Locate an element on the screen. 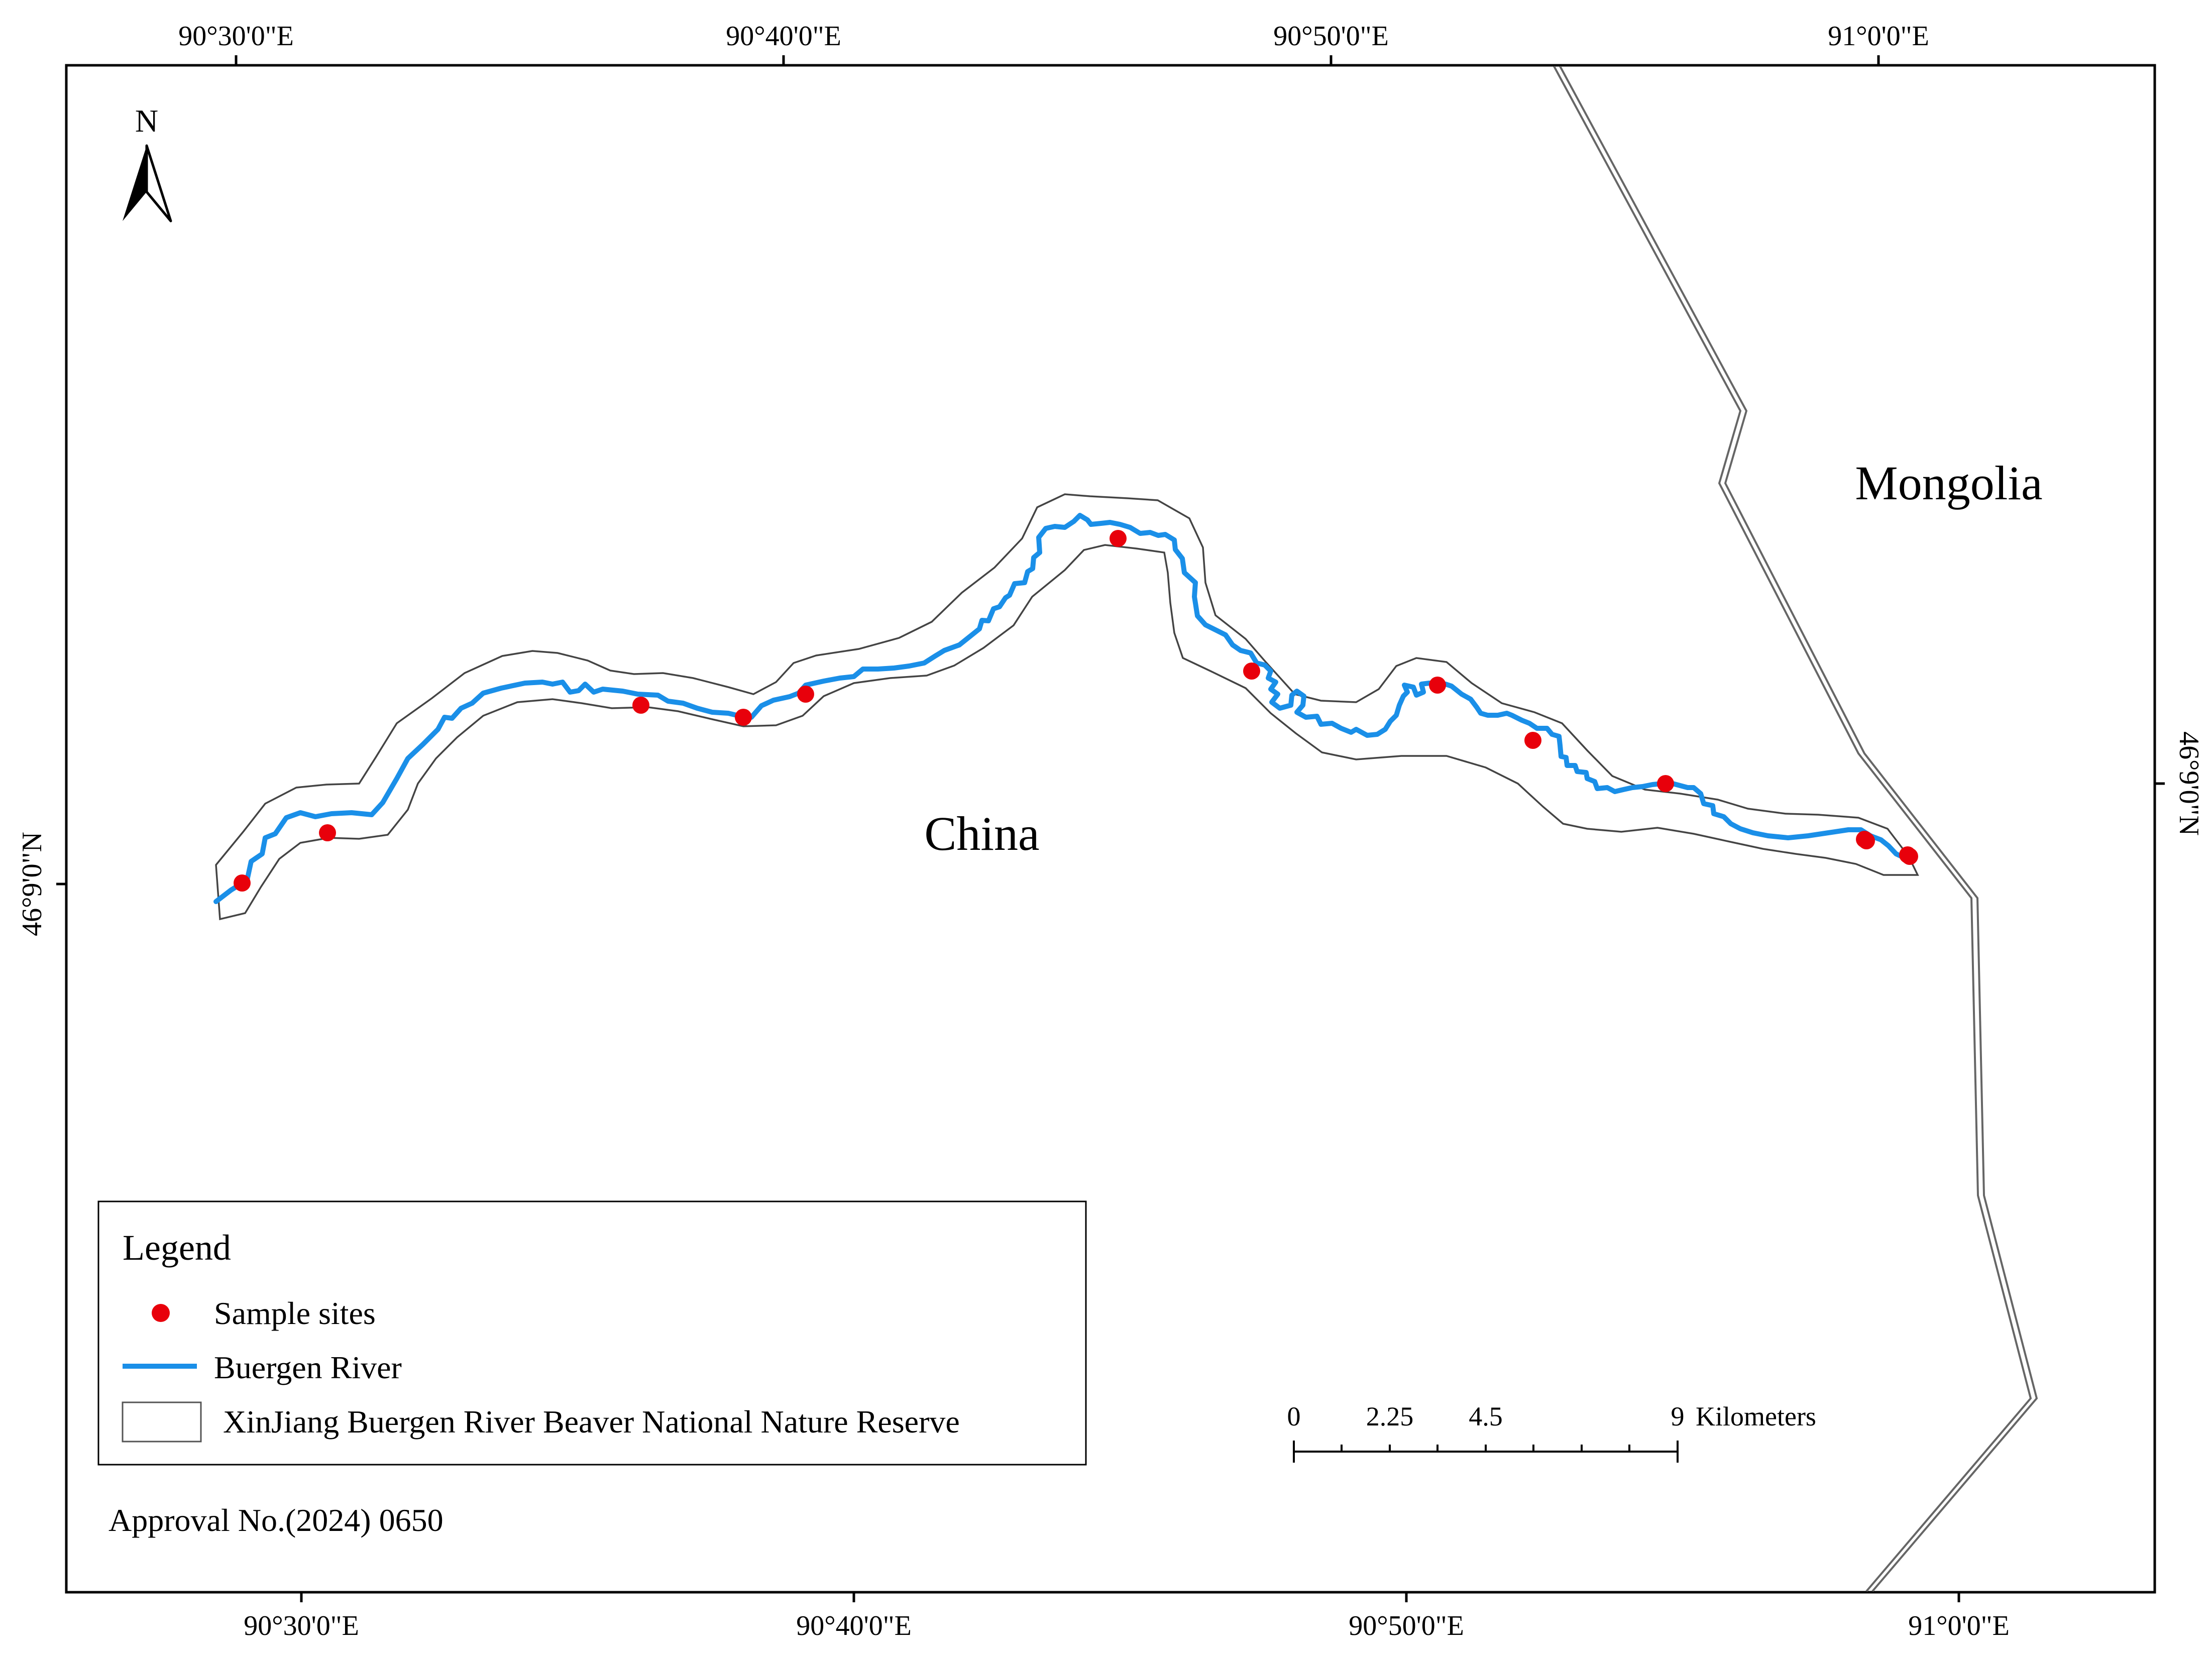 The height and width of the screenshot is (1653, 2212). north-arrow-label: N is located at coordinates (146, 121).